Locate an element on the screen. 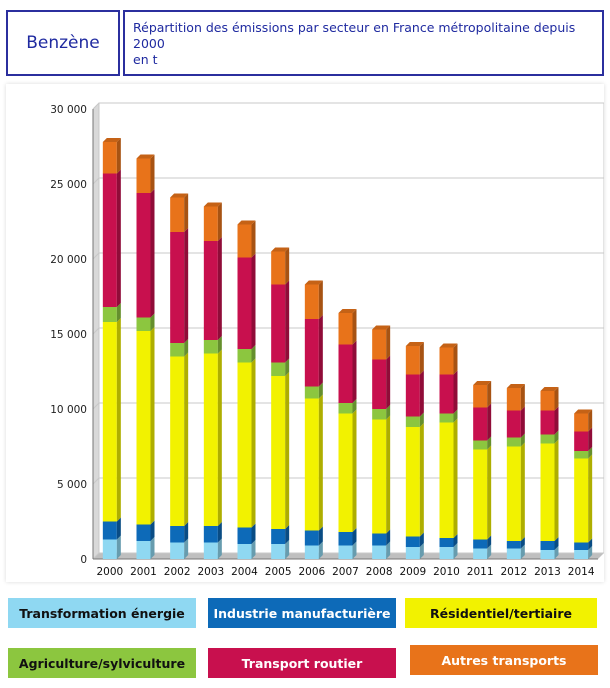 The height and width of the screenshot is (688, 610). x-tick-label: 2009 is located at coordinates (412, 572).